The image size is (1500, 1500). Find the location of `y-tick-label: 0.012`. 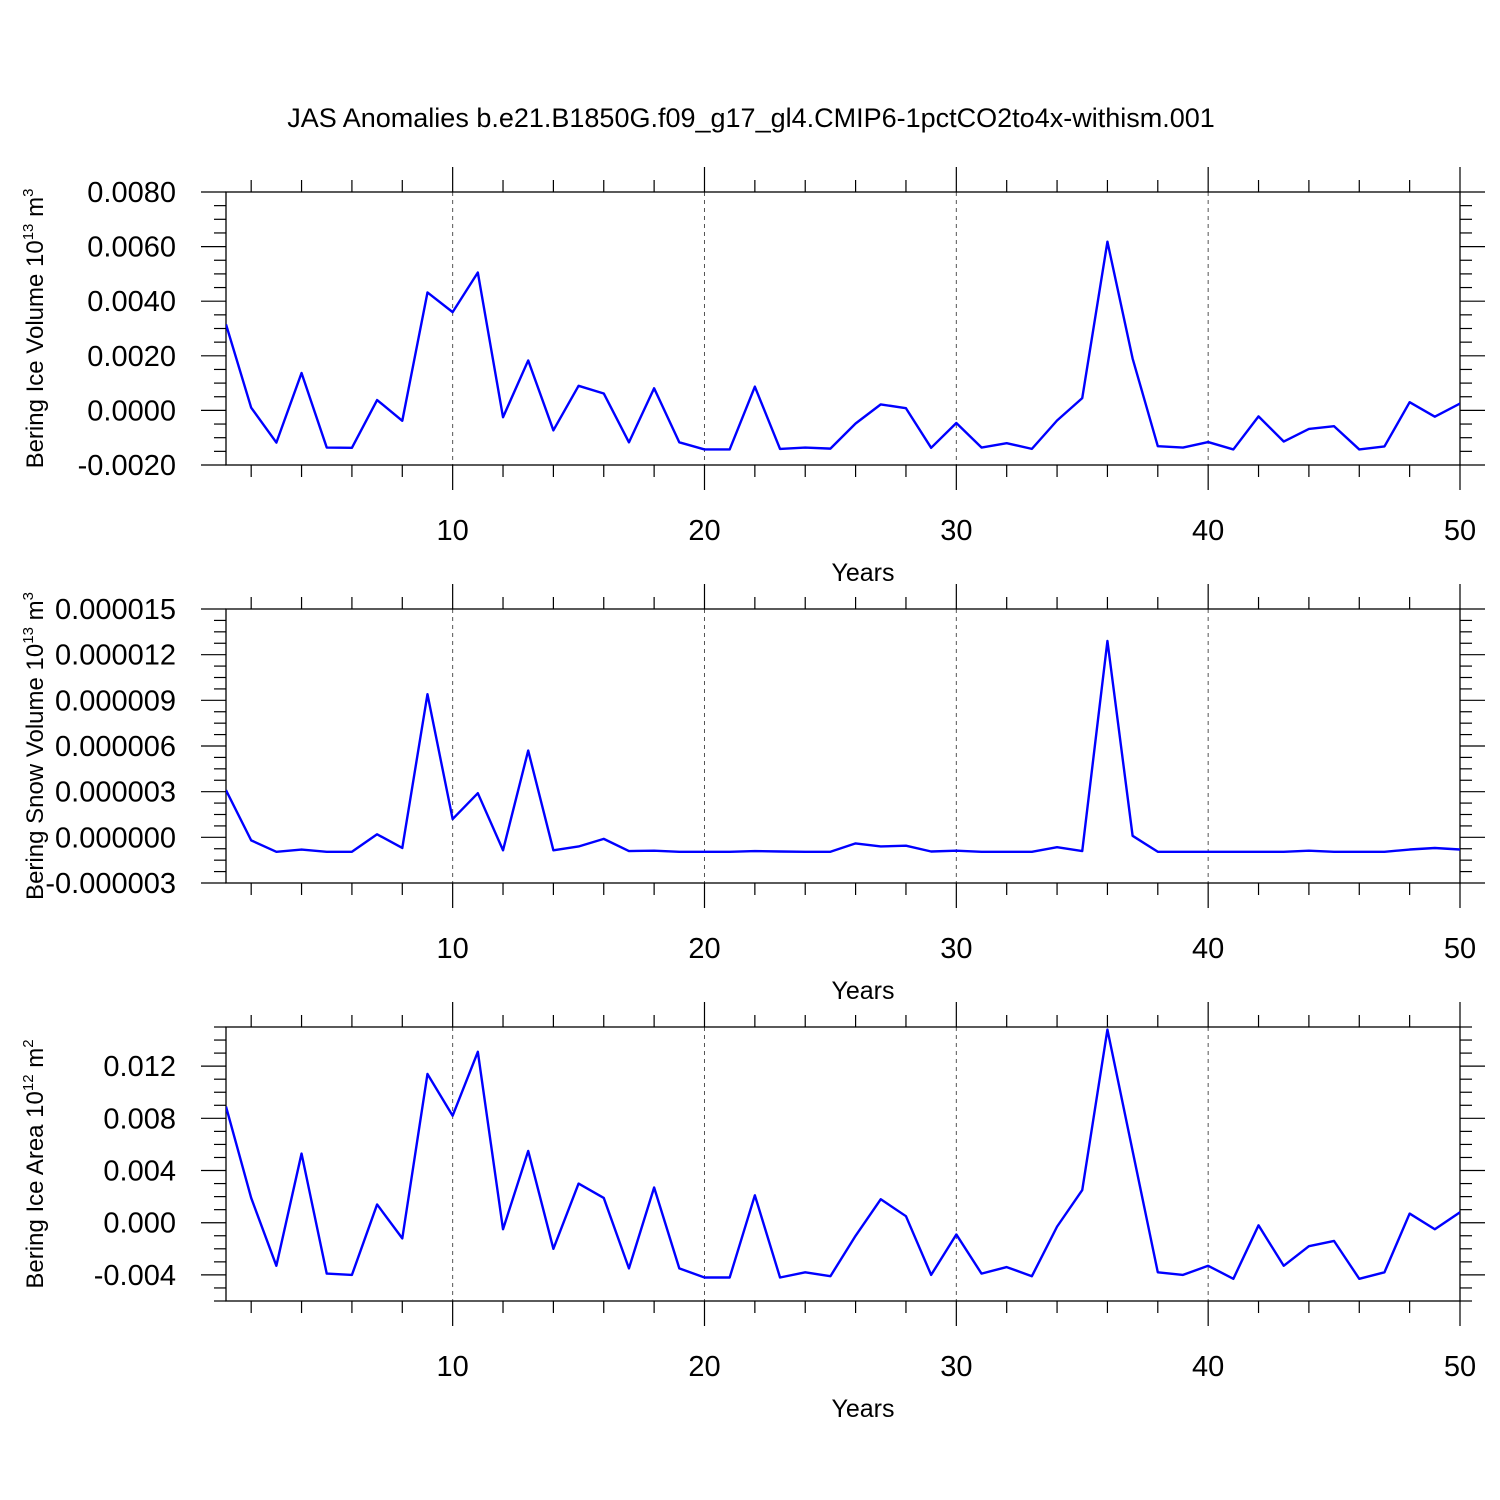

y-tick-label: 0.012 is located at coordinates (139, 1067).